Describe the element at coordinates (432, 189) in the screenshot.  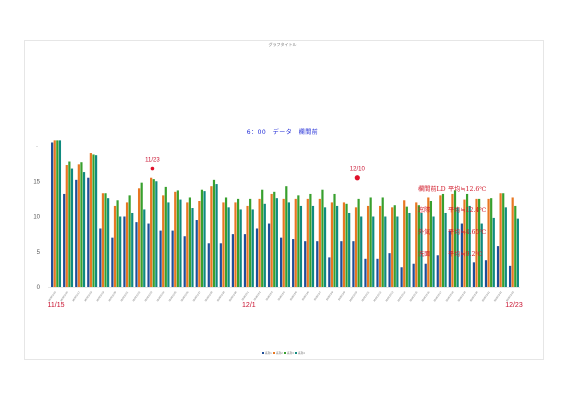
I see `stat-name: 欄間前LD` at that location.